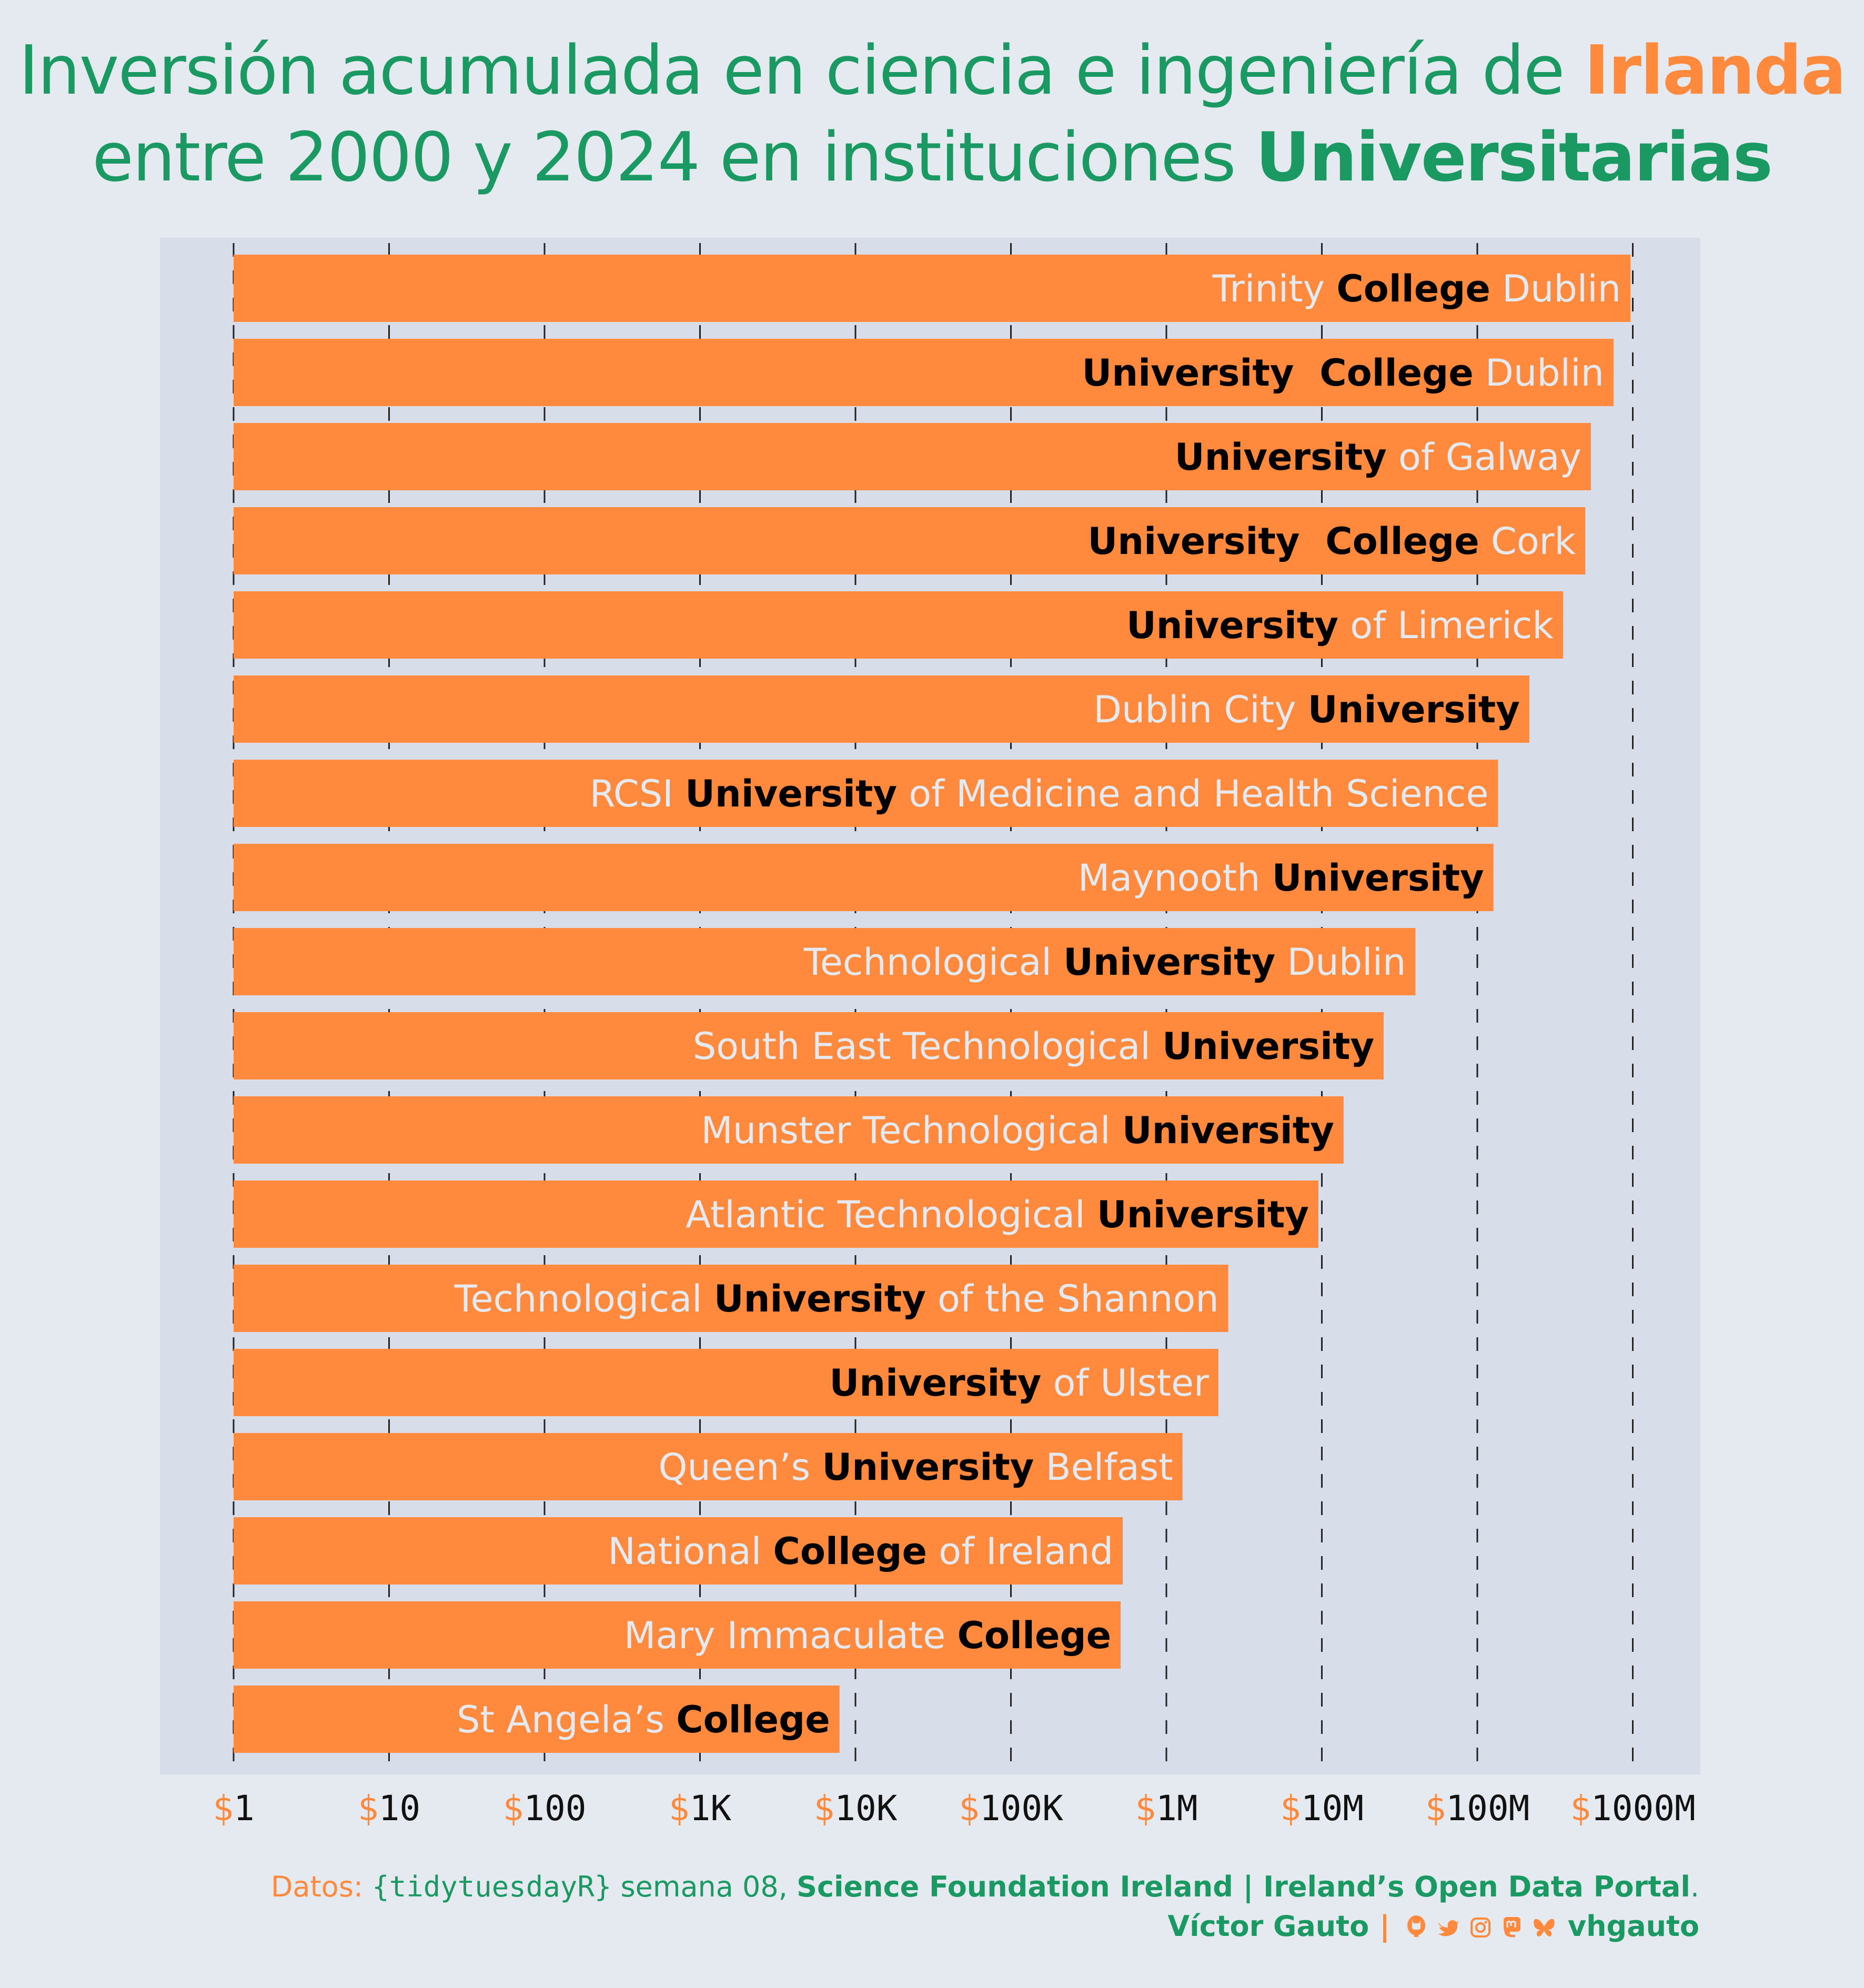  Describe the element at coordinates (791, 1636) in the screenshot. I see `label-light-part: Mary Immaculate` at that location.